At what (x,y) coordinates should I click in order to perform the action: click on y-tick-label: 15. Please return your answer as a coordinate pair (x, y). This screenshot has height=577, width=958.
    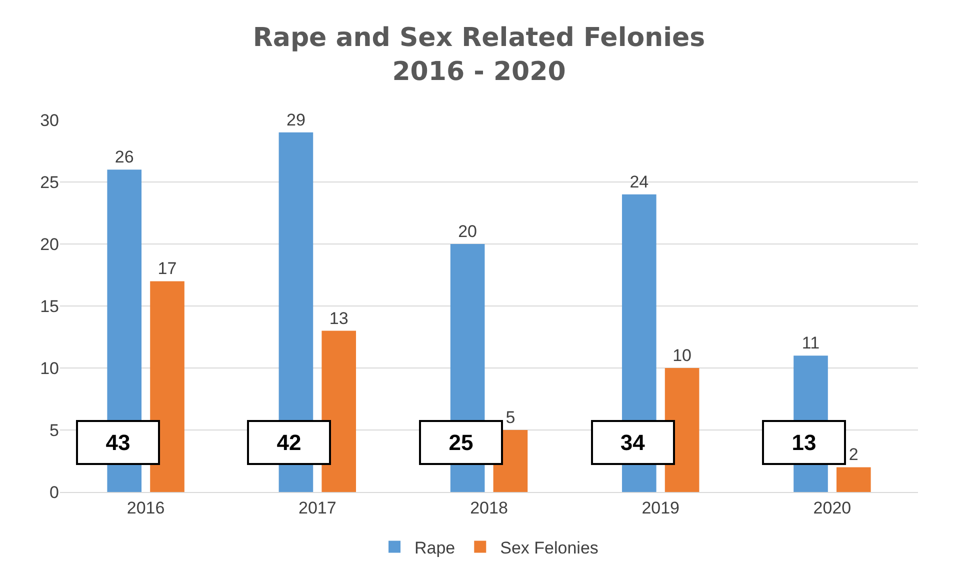
    Looking at the image, I should click on (49, 306).